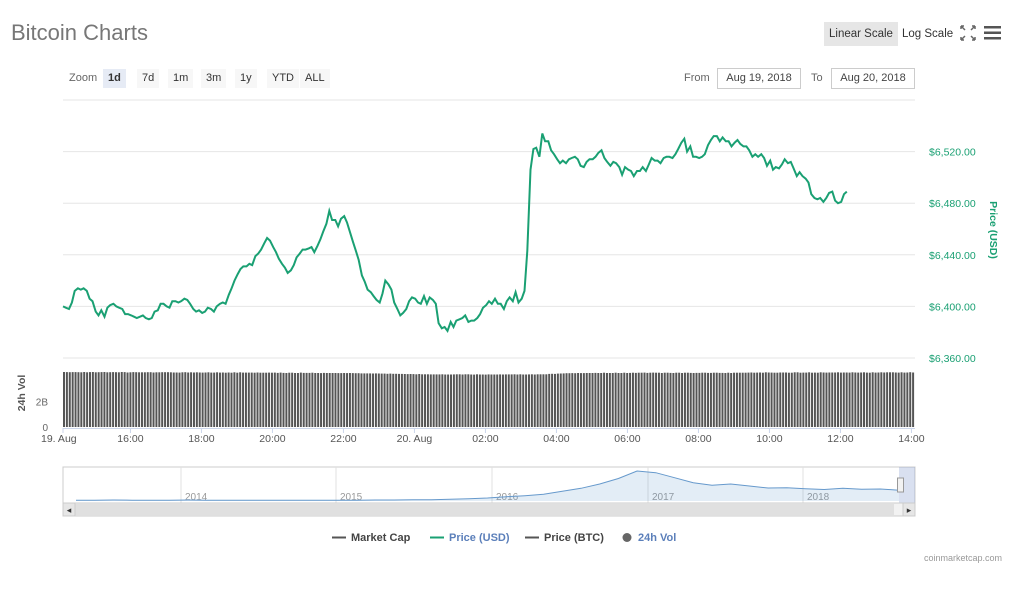 The height and width of the screenshot is (590, 1024). I want to click on scrollbar-thumb, so click(484, 509).